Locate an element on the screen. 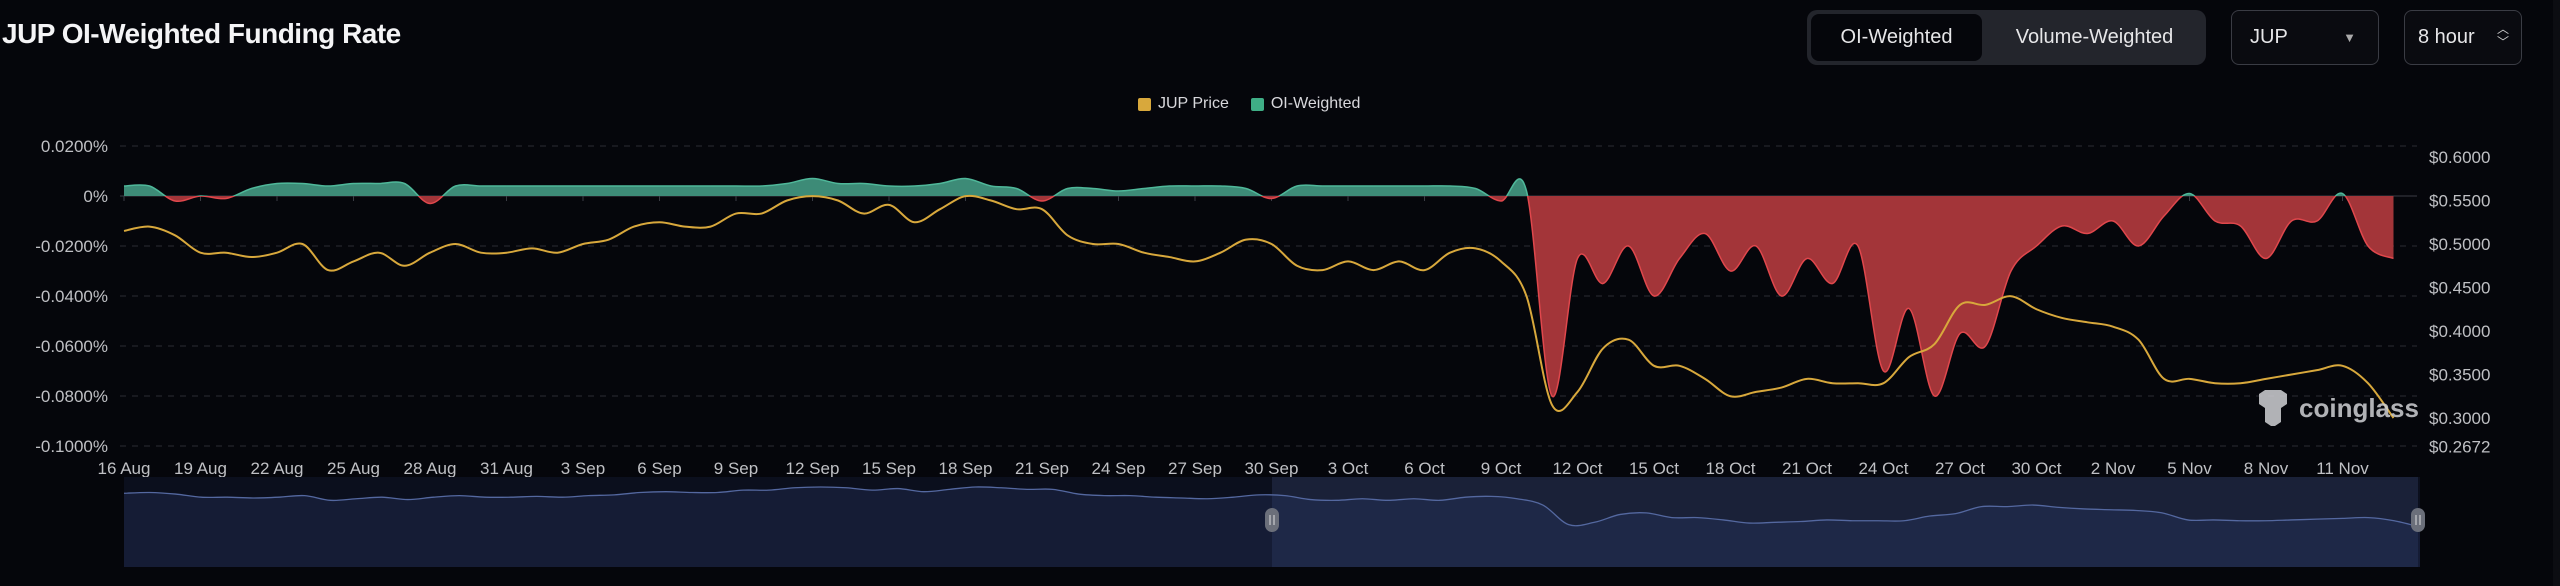 The width and height of the screenshot is (2560, 586). navigator-selected-range is located at coordinates (1845, 522).